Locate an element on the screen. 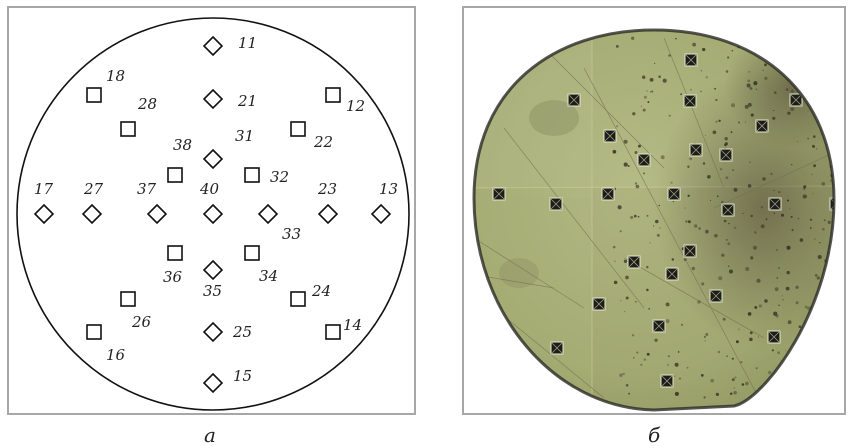 This screenshot has width=858, height=448. indent-point-21-diamond-marker is located at coordinates (213, 99).